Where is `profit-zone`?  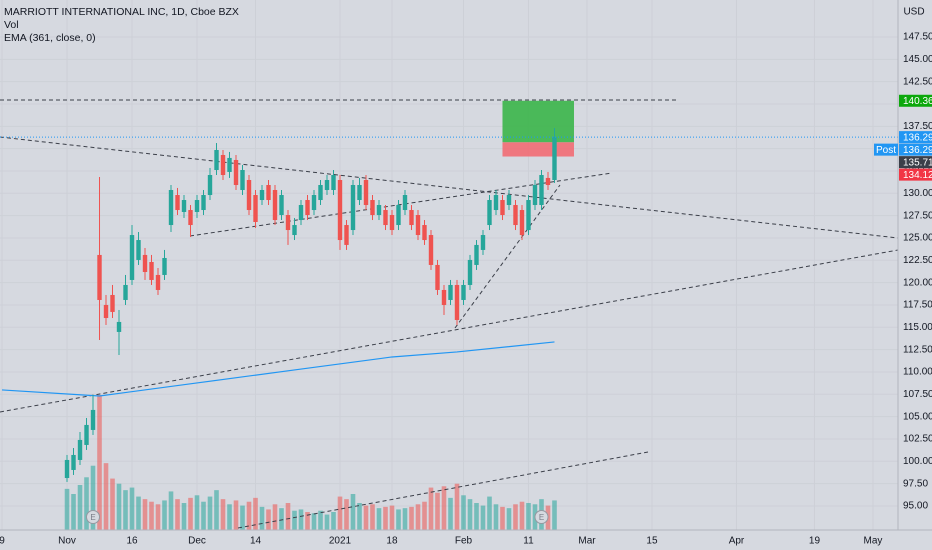 profit-zone is located at coordinates (538, 121).